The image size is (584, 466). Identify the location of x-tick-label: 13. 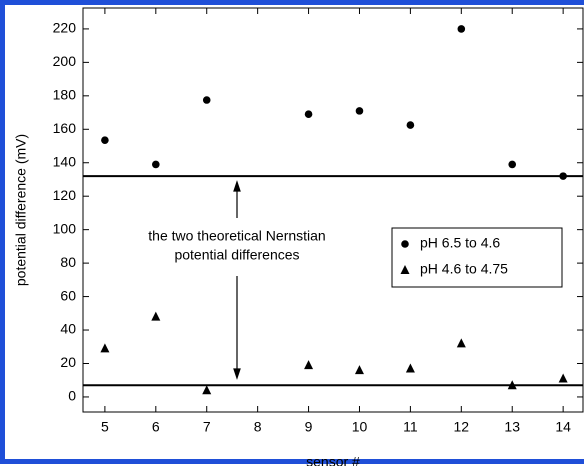
(512, 427).